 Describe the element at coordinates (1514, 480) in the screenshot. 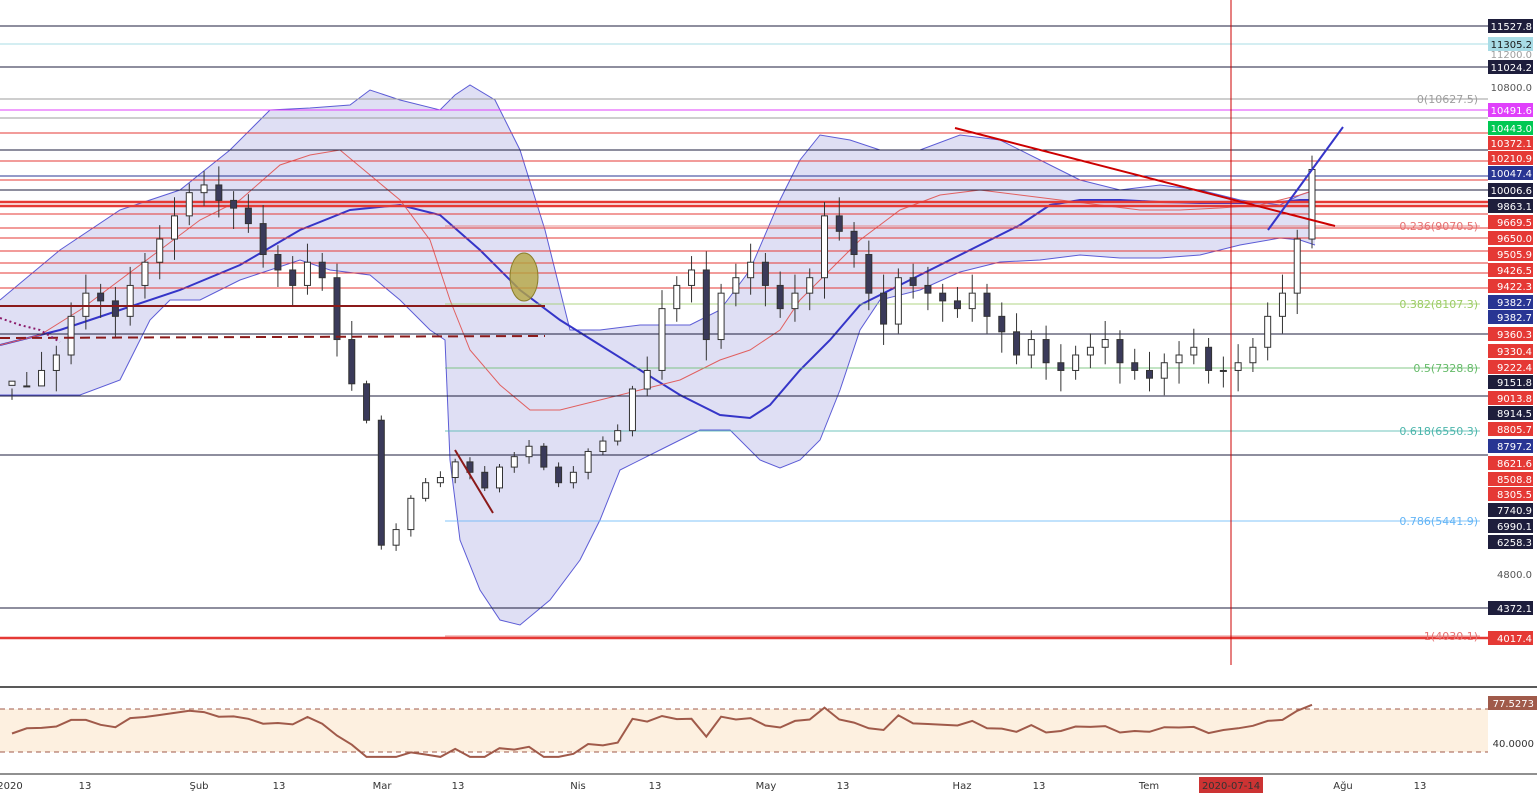

I see `price-axis-label: 8508.8` at that location.